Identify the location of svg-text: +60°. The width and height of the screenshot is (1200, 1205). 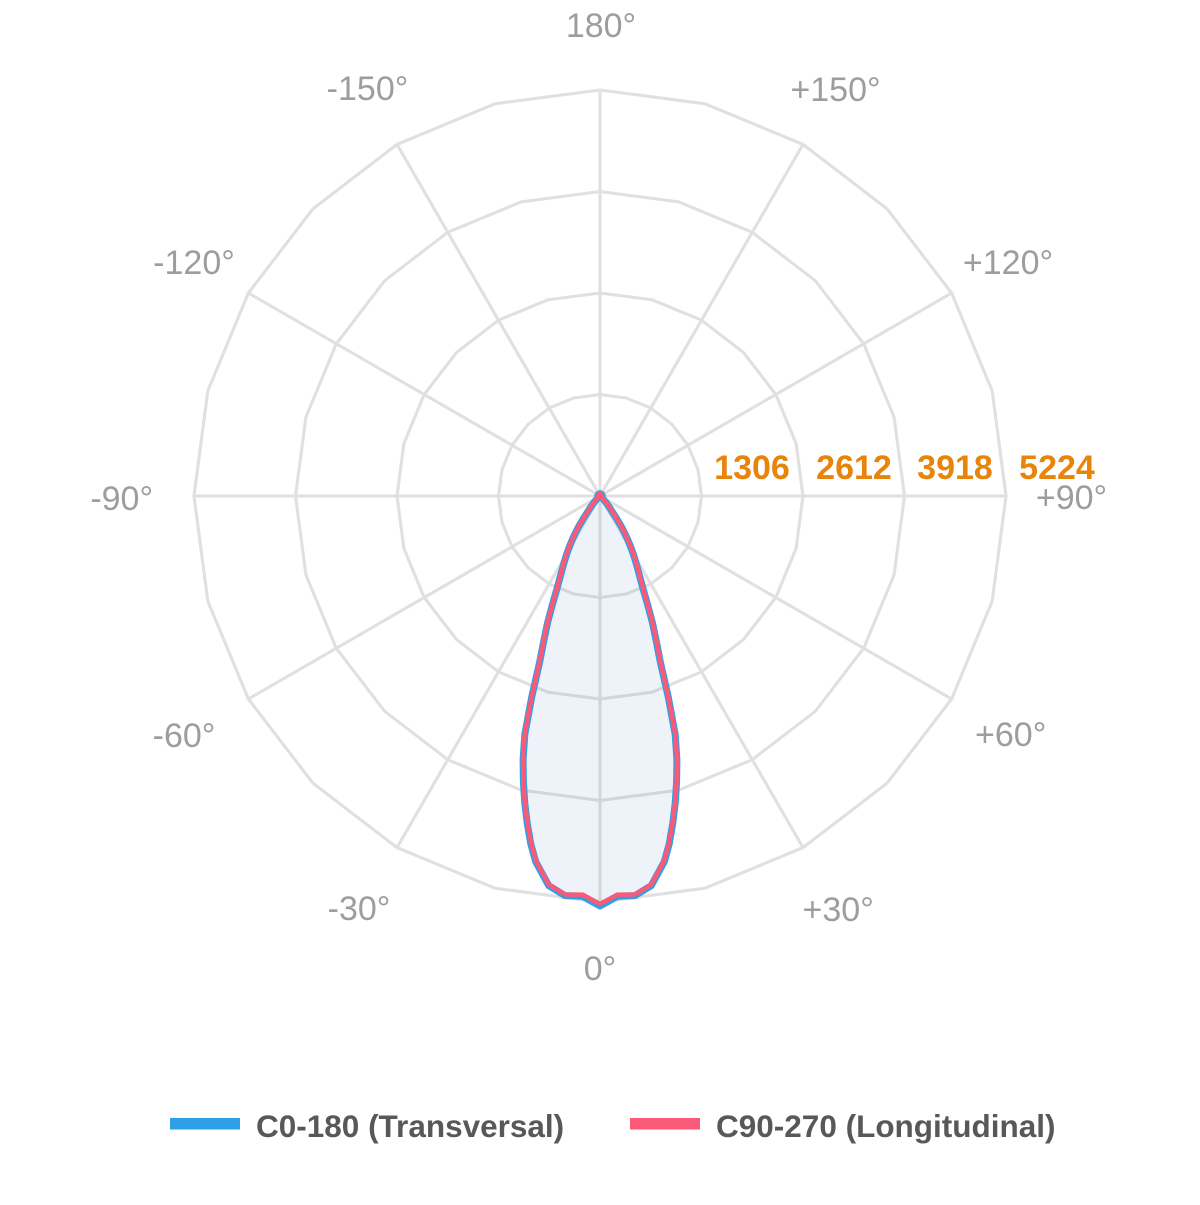
(1010, 735).